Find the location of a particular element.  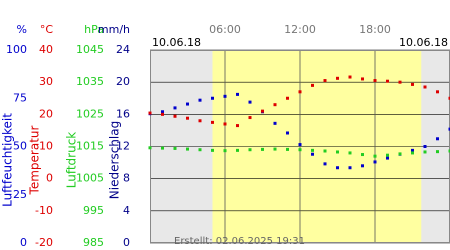

y-tick-label: 1035 is located at coordinates (90, 81).